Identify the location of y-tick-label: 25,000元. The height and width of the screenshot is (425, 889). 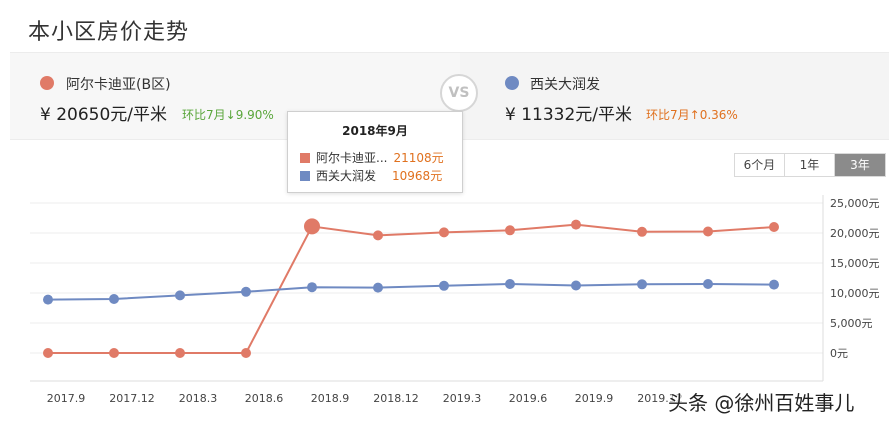
(855, 203).